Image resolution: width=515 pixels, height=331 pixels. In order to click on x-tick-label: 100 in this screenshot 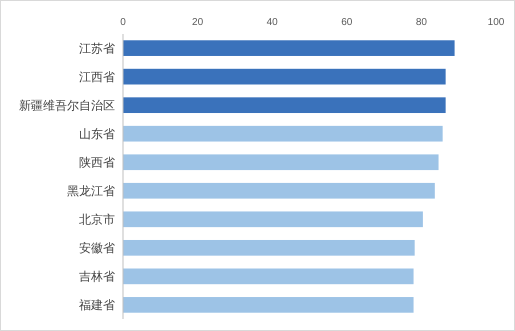, I will do `click(496, 22)`.